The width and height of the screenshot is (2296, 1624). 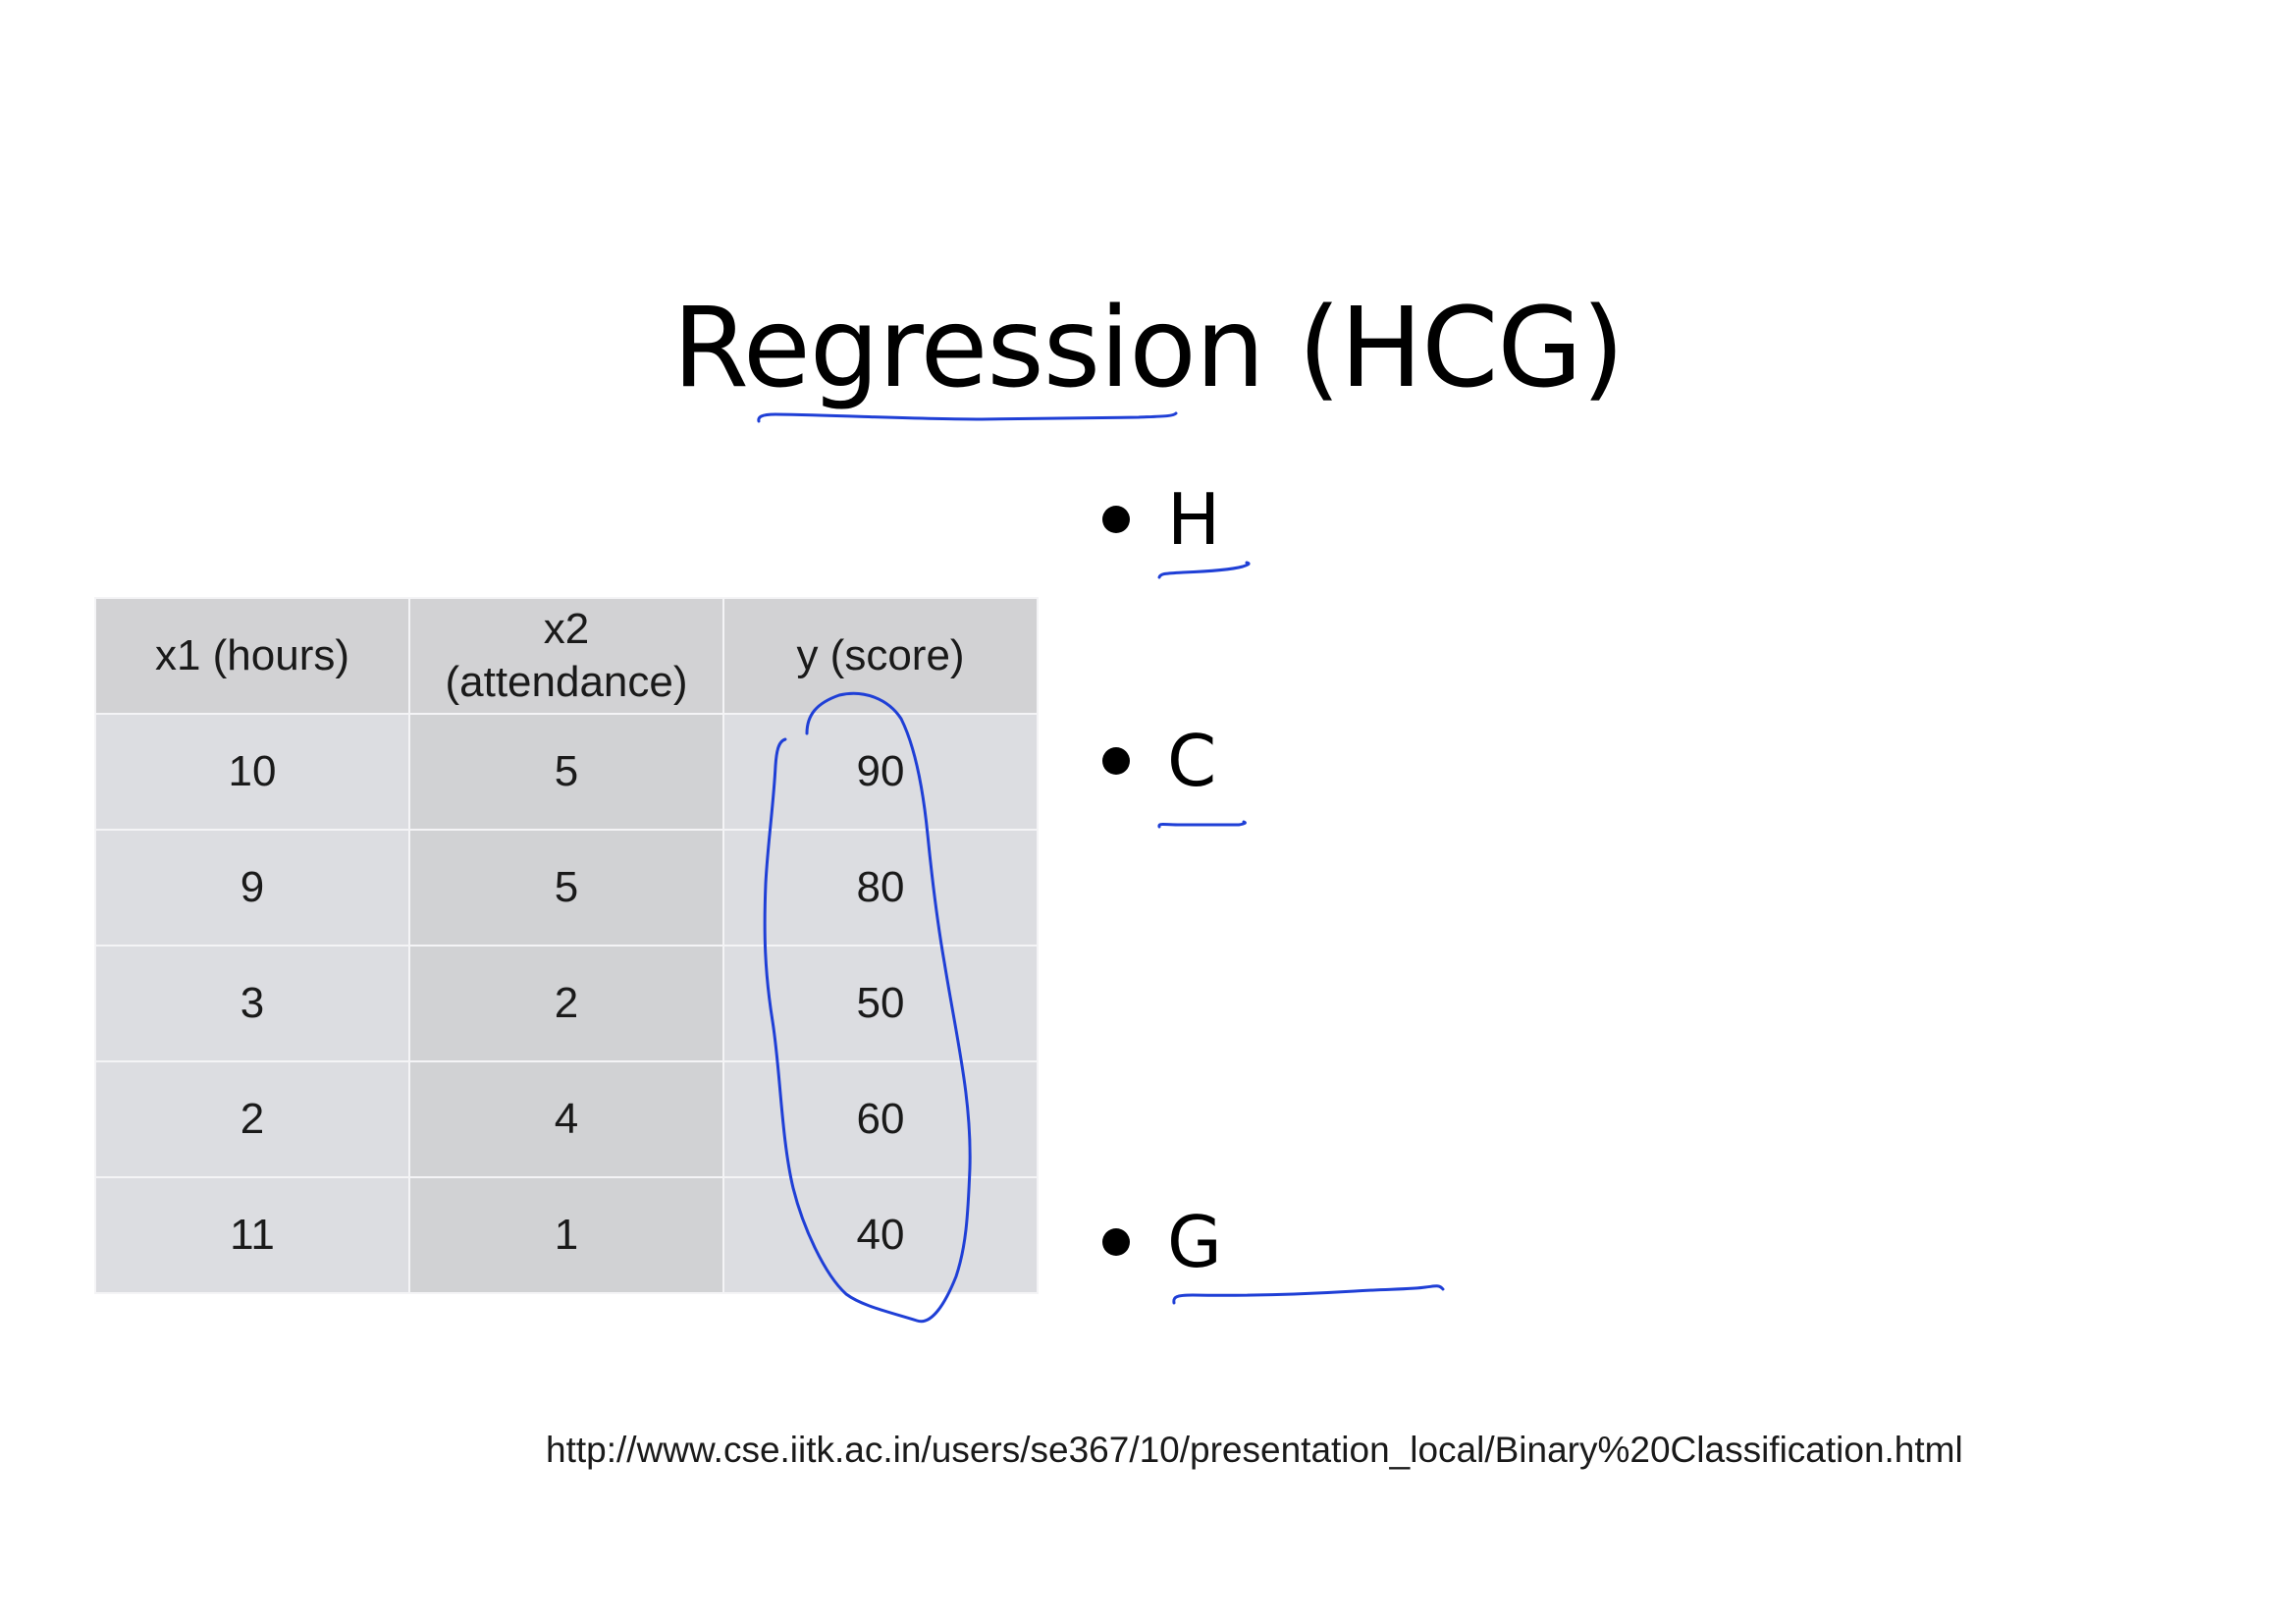 What do you see at coordinates (1194, 519) in the screenshot?
I see `bullet-label: H` at bounding box center [1194, 519].